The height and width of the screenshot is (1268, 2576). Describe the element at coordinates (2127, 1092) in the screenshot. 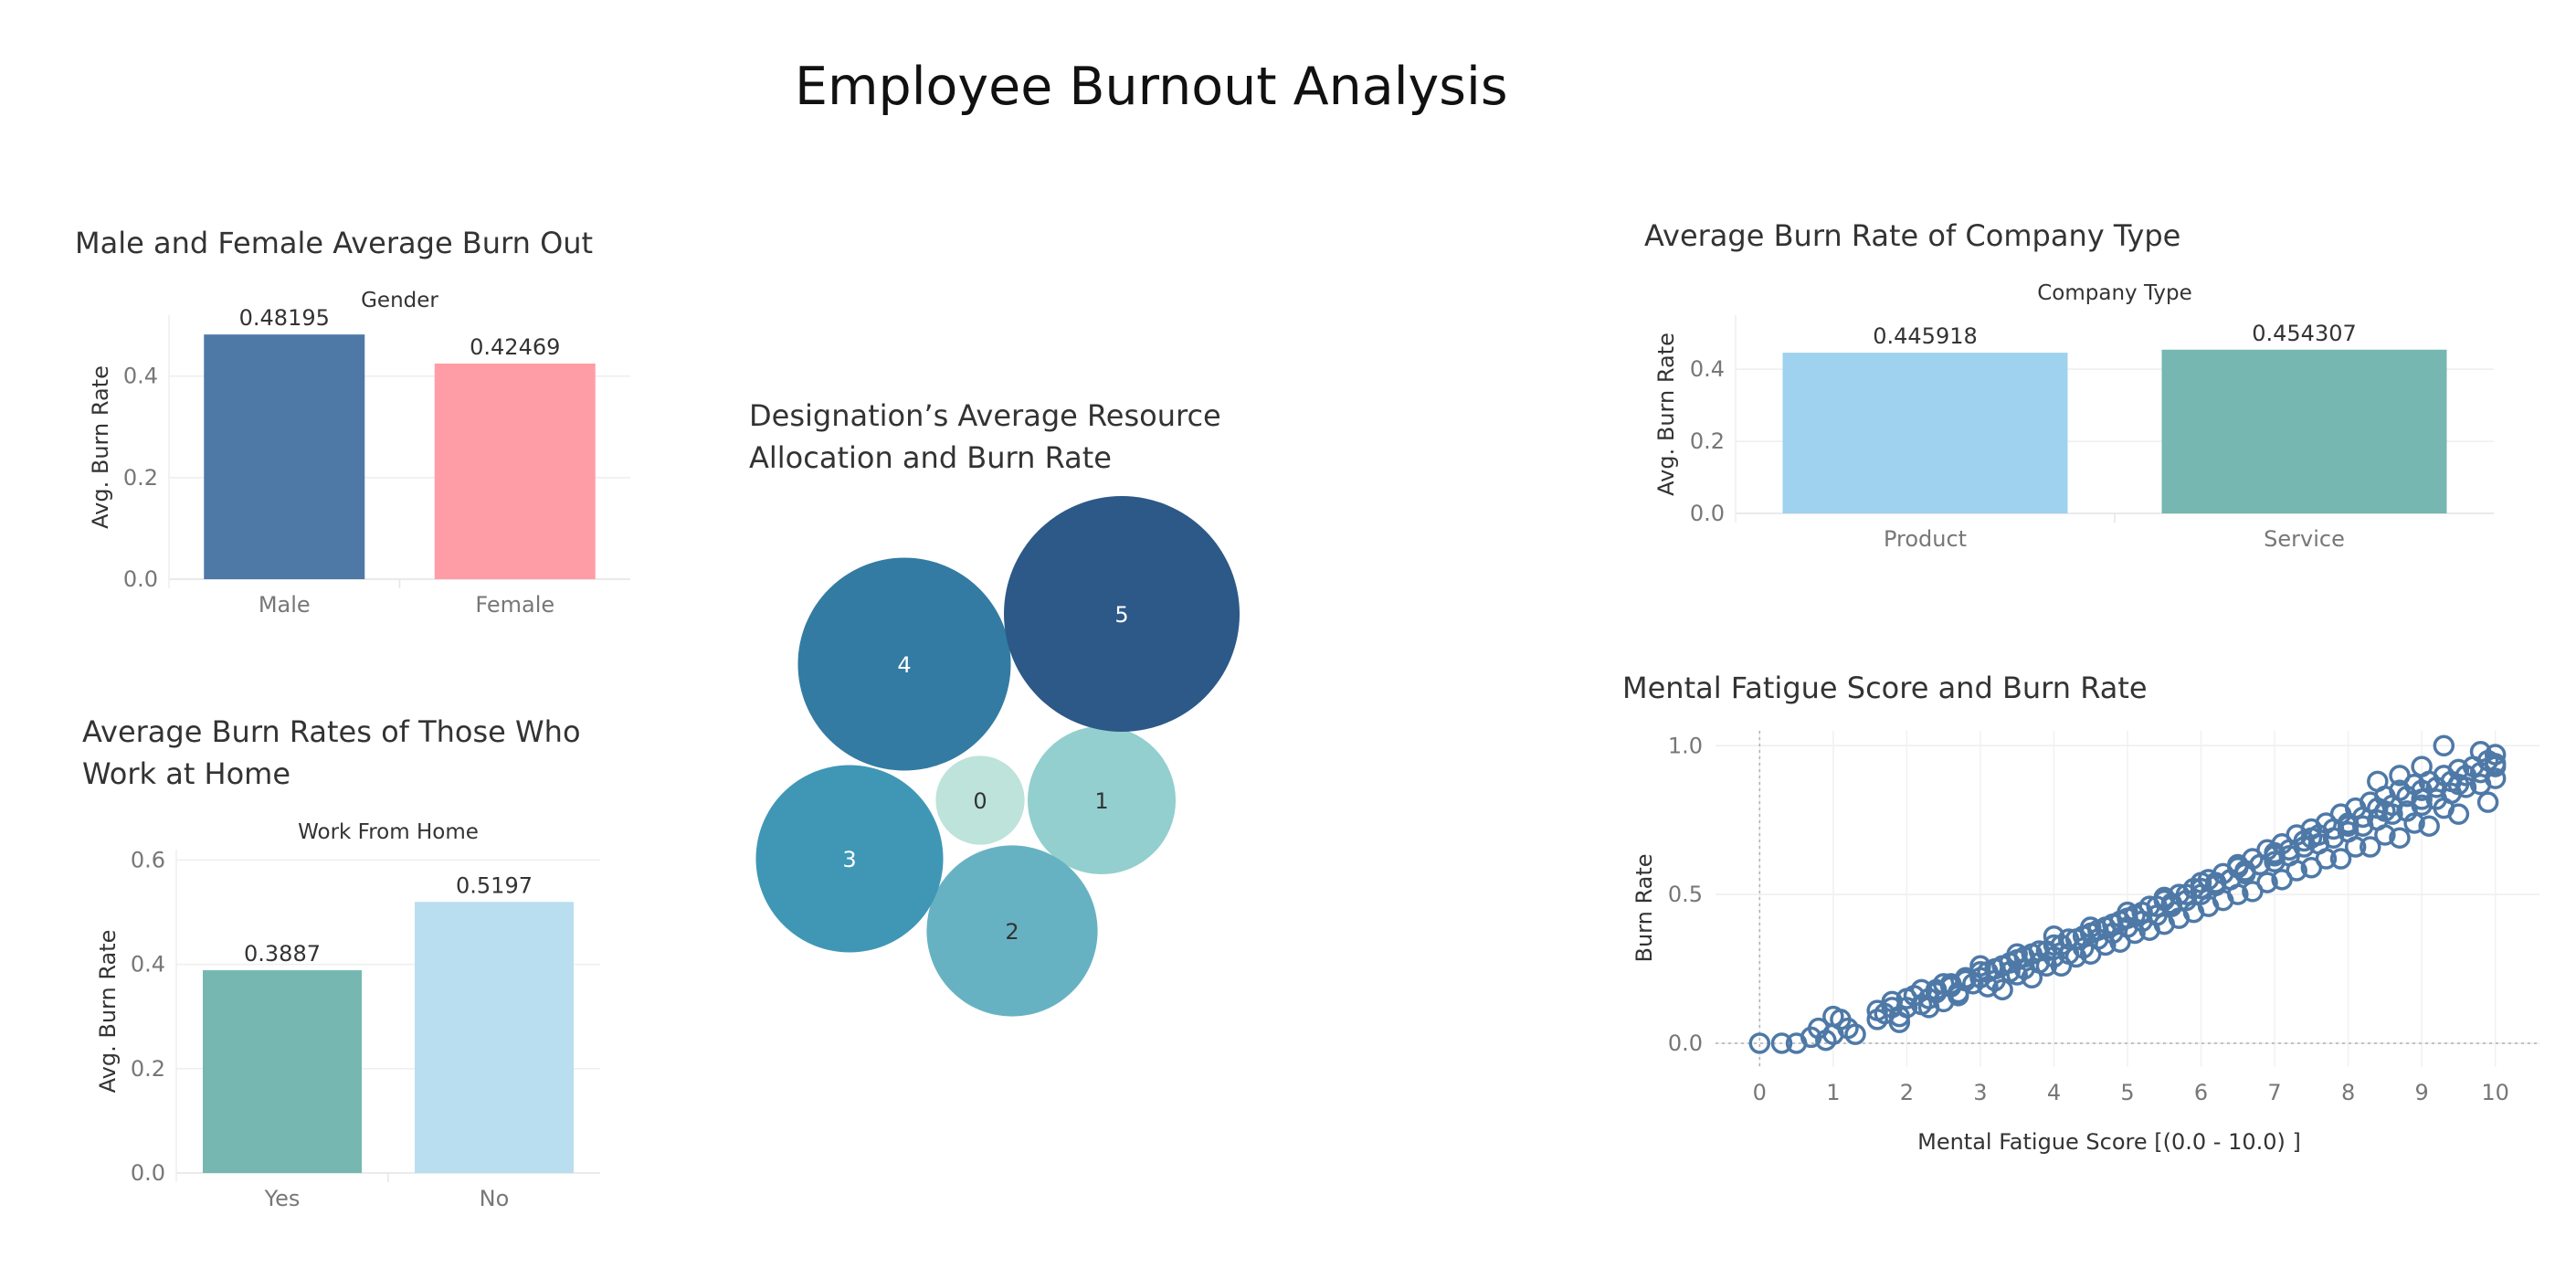

I see `fatigue-x-tick-label: 5` at that location.